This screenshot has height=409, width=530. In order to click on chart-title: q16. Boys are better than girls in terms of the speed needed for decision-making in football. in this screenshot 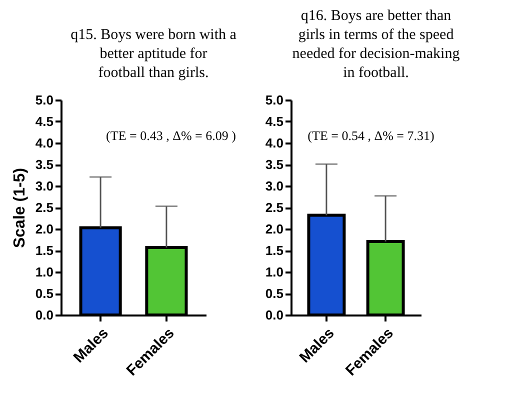, I will do `click(376, 44)`.